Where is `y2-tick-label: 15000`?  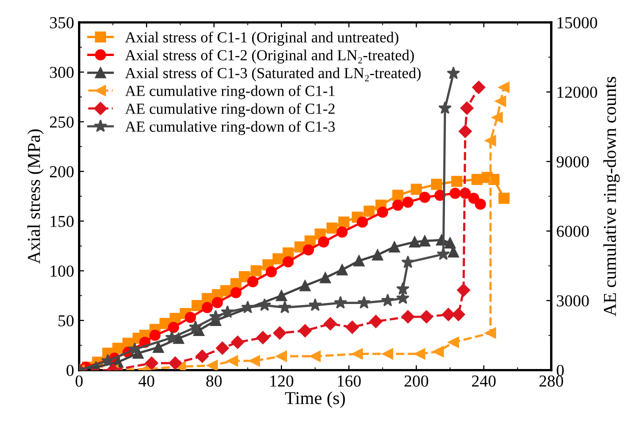 y2-tick-label: 15000 is located at coordinates (578, 22).